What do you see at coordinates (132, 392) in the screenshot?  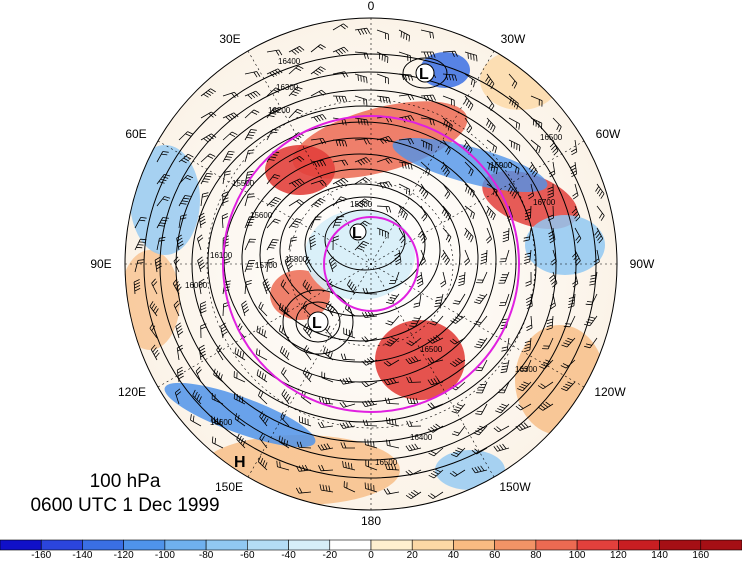 I see `longitude-label-120e: 120E` at bounding box center [132, 392].